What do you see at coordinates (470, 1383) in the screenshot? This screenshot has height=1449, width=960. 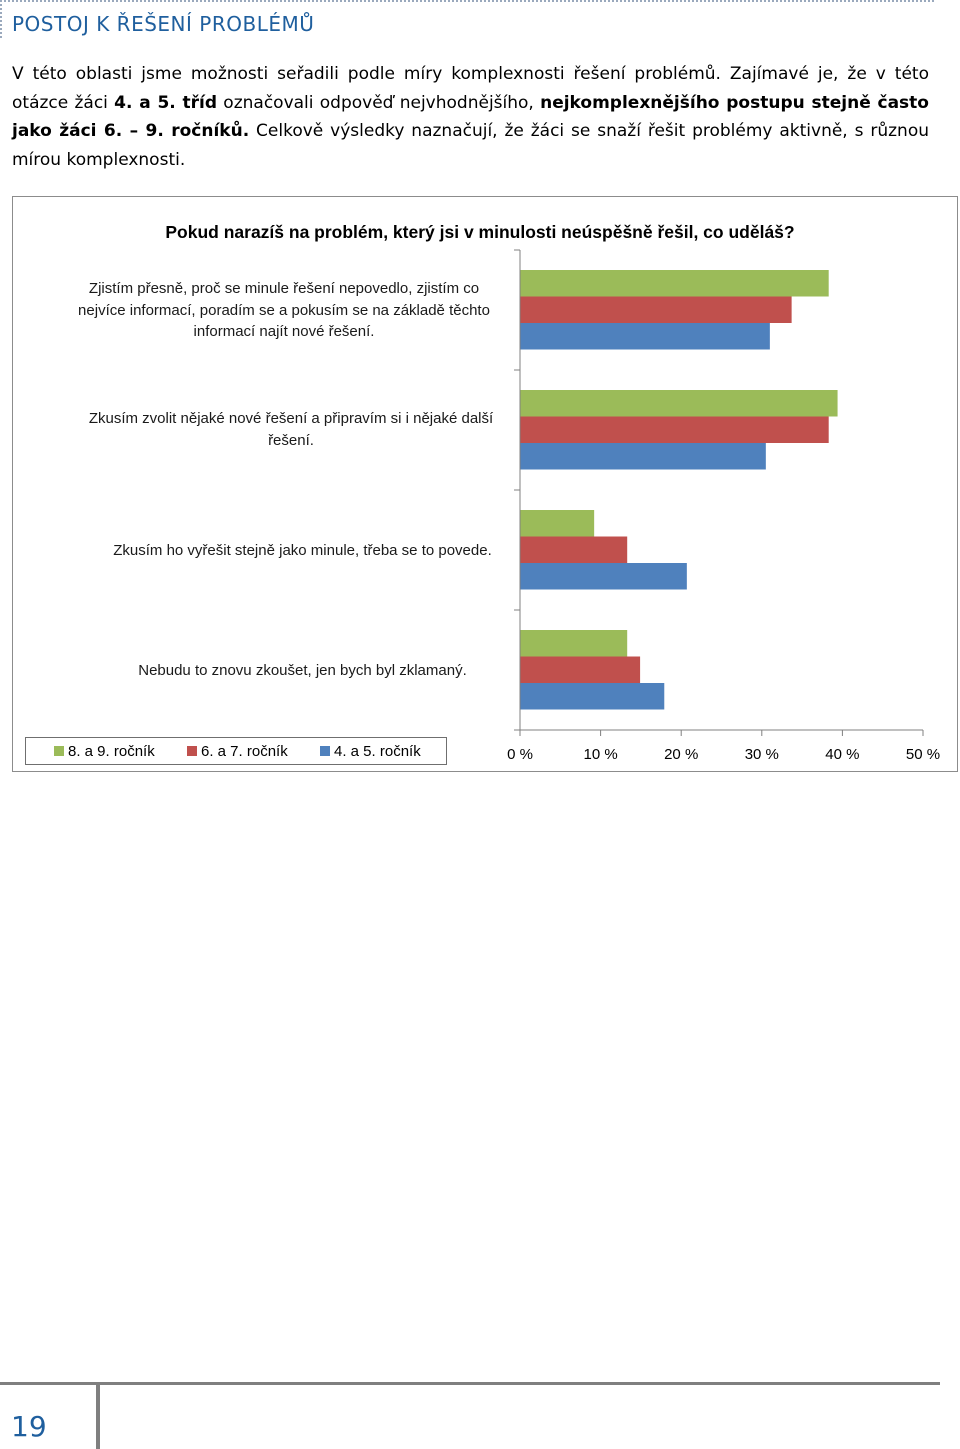 I see `footer-rule` at bounding box center [470, 1383].